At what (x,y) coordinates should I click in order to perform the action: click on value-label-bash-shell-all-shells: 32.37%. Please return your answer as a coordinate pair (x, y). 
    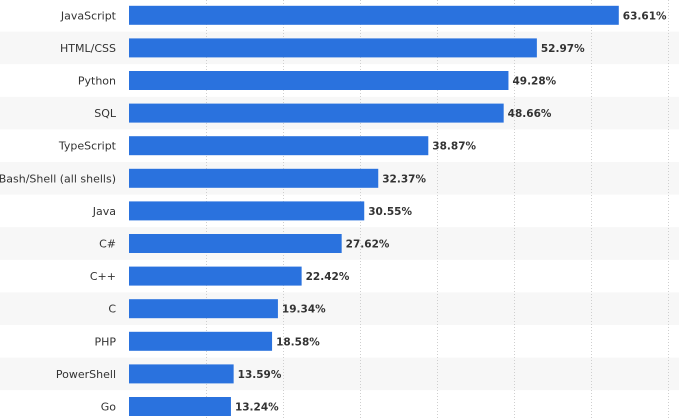
    Looking at the image, I should click on (404, 179).